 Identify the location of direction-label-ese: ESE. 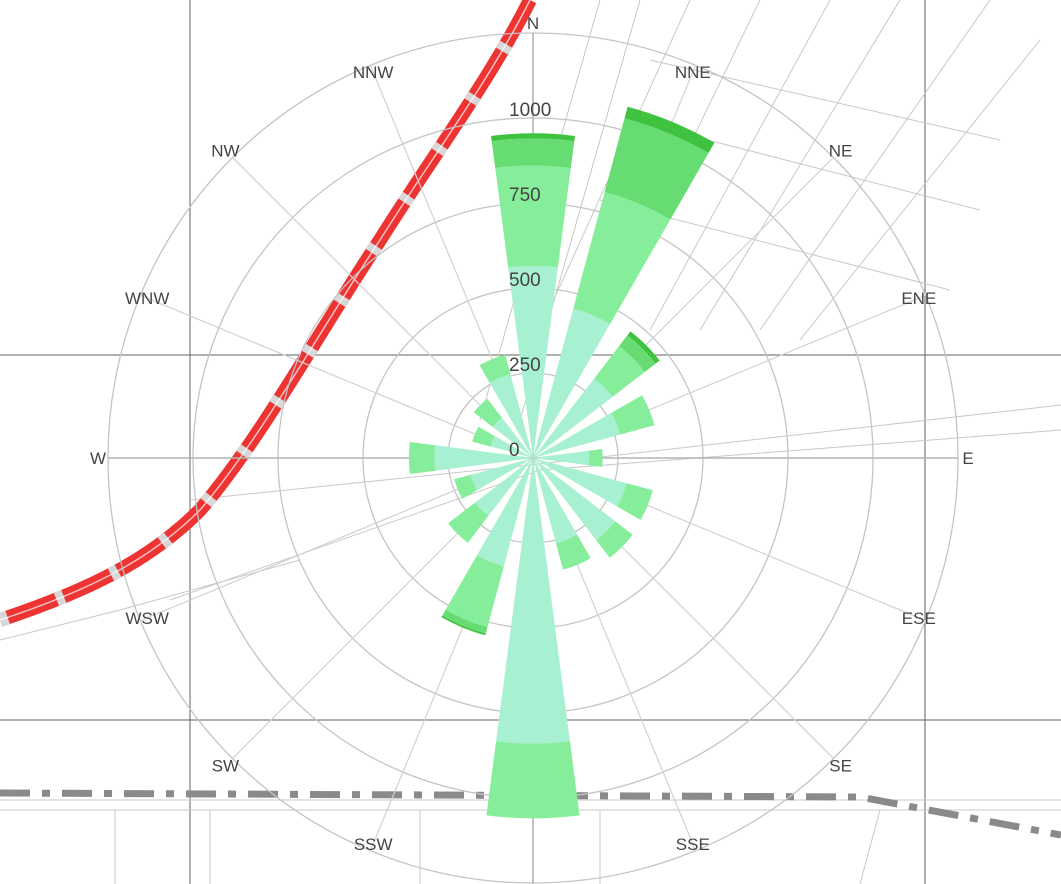
(919, 618).